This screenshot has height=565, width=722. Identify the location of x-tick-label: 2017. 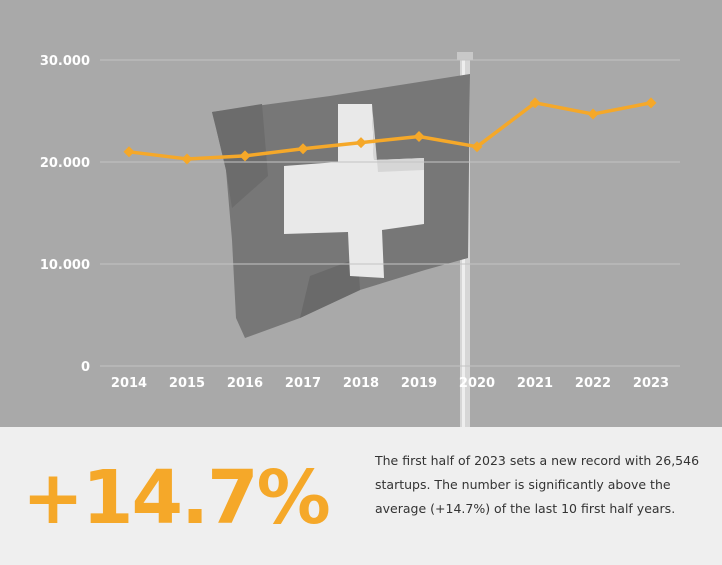
(303, 383).